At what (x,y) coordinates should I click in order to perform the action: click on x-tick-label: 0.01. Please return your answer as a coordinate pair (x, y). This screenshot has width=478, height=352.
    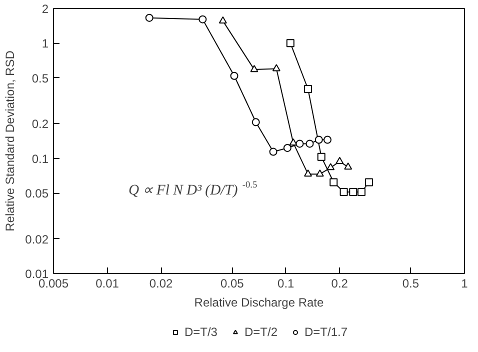
    Looking at the image, I should click on (108, 283).